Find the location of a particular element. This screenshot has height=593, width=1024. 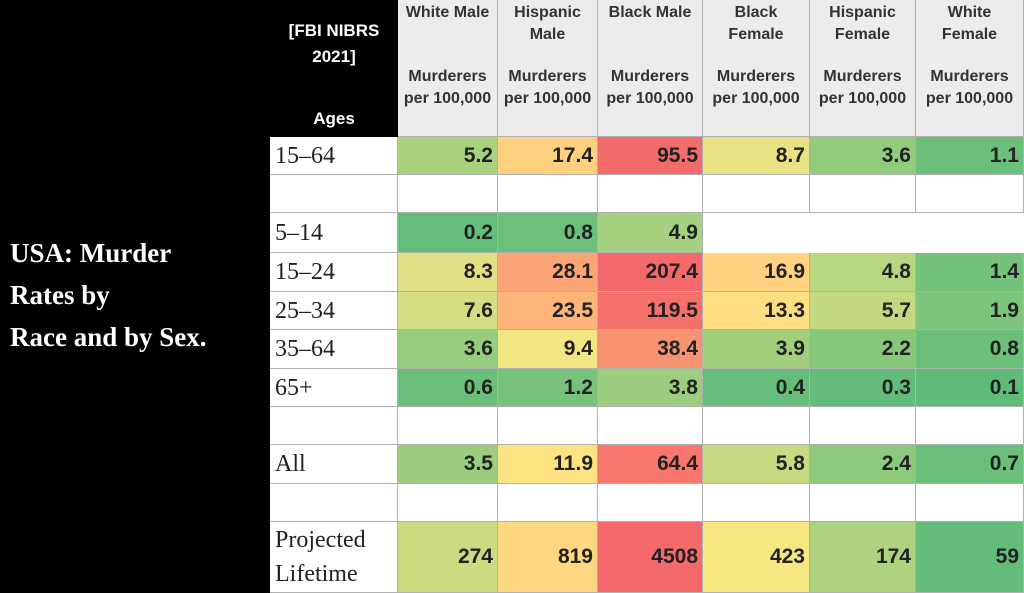

value-cell: 0.7 is located at coordinates (970, 464).